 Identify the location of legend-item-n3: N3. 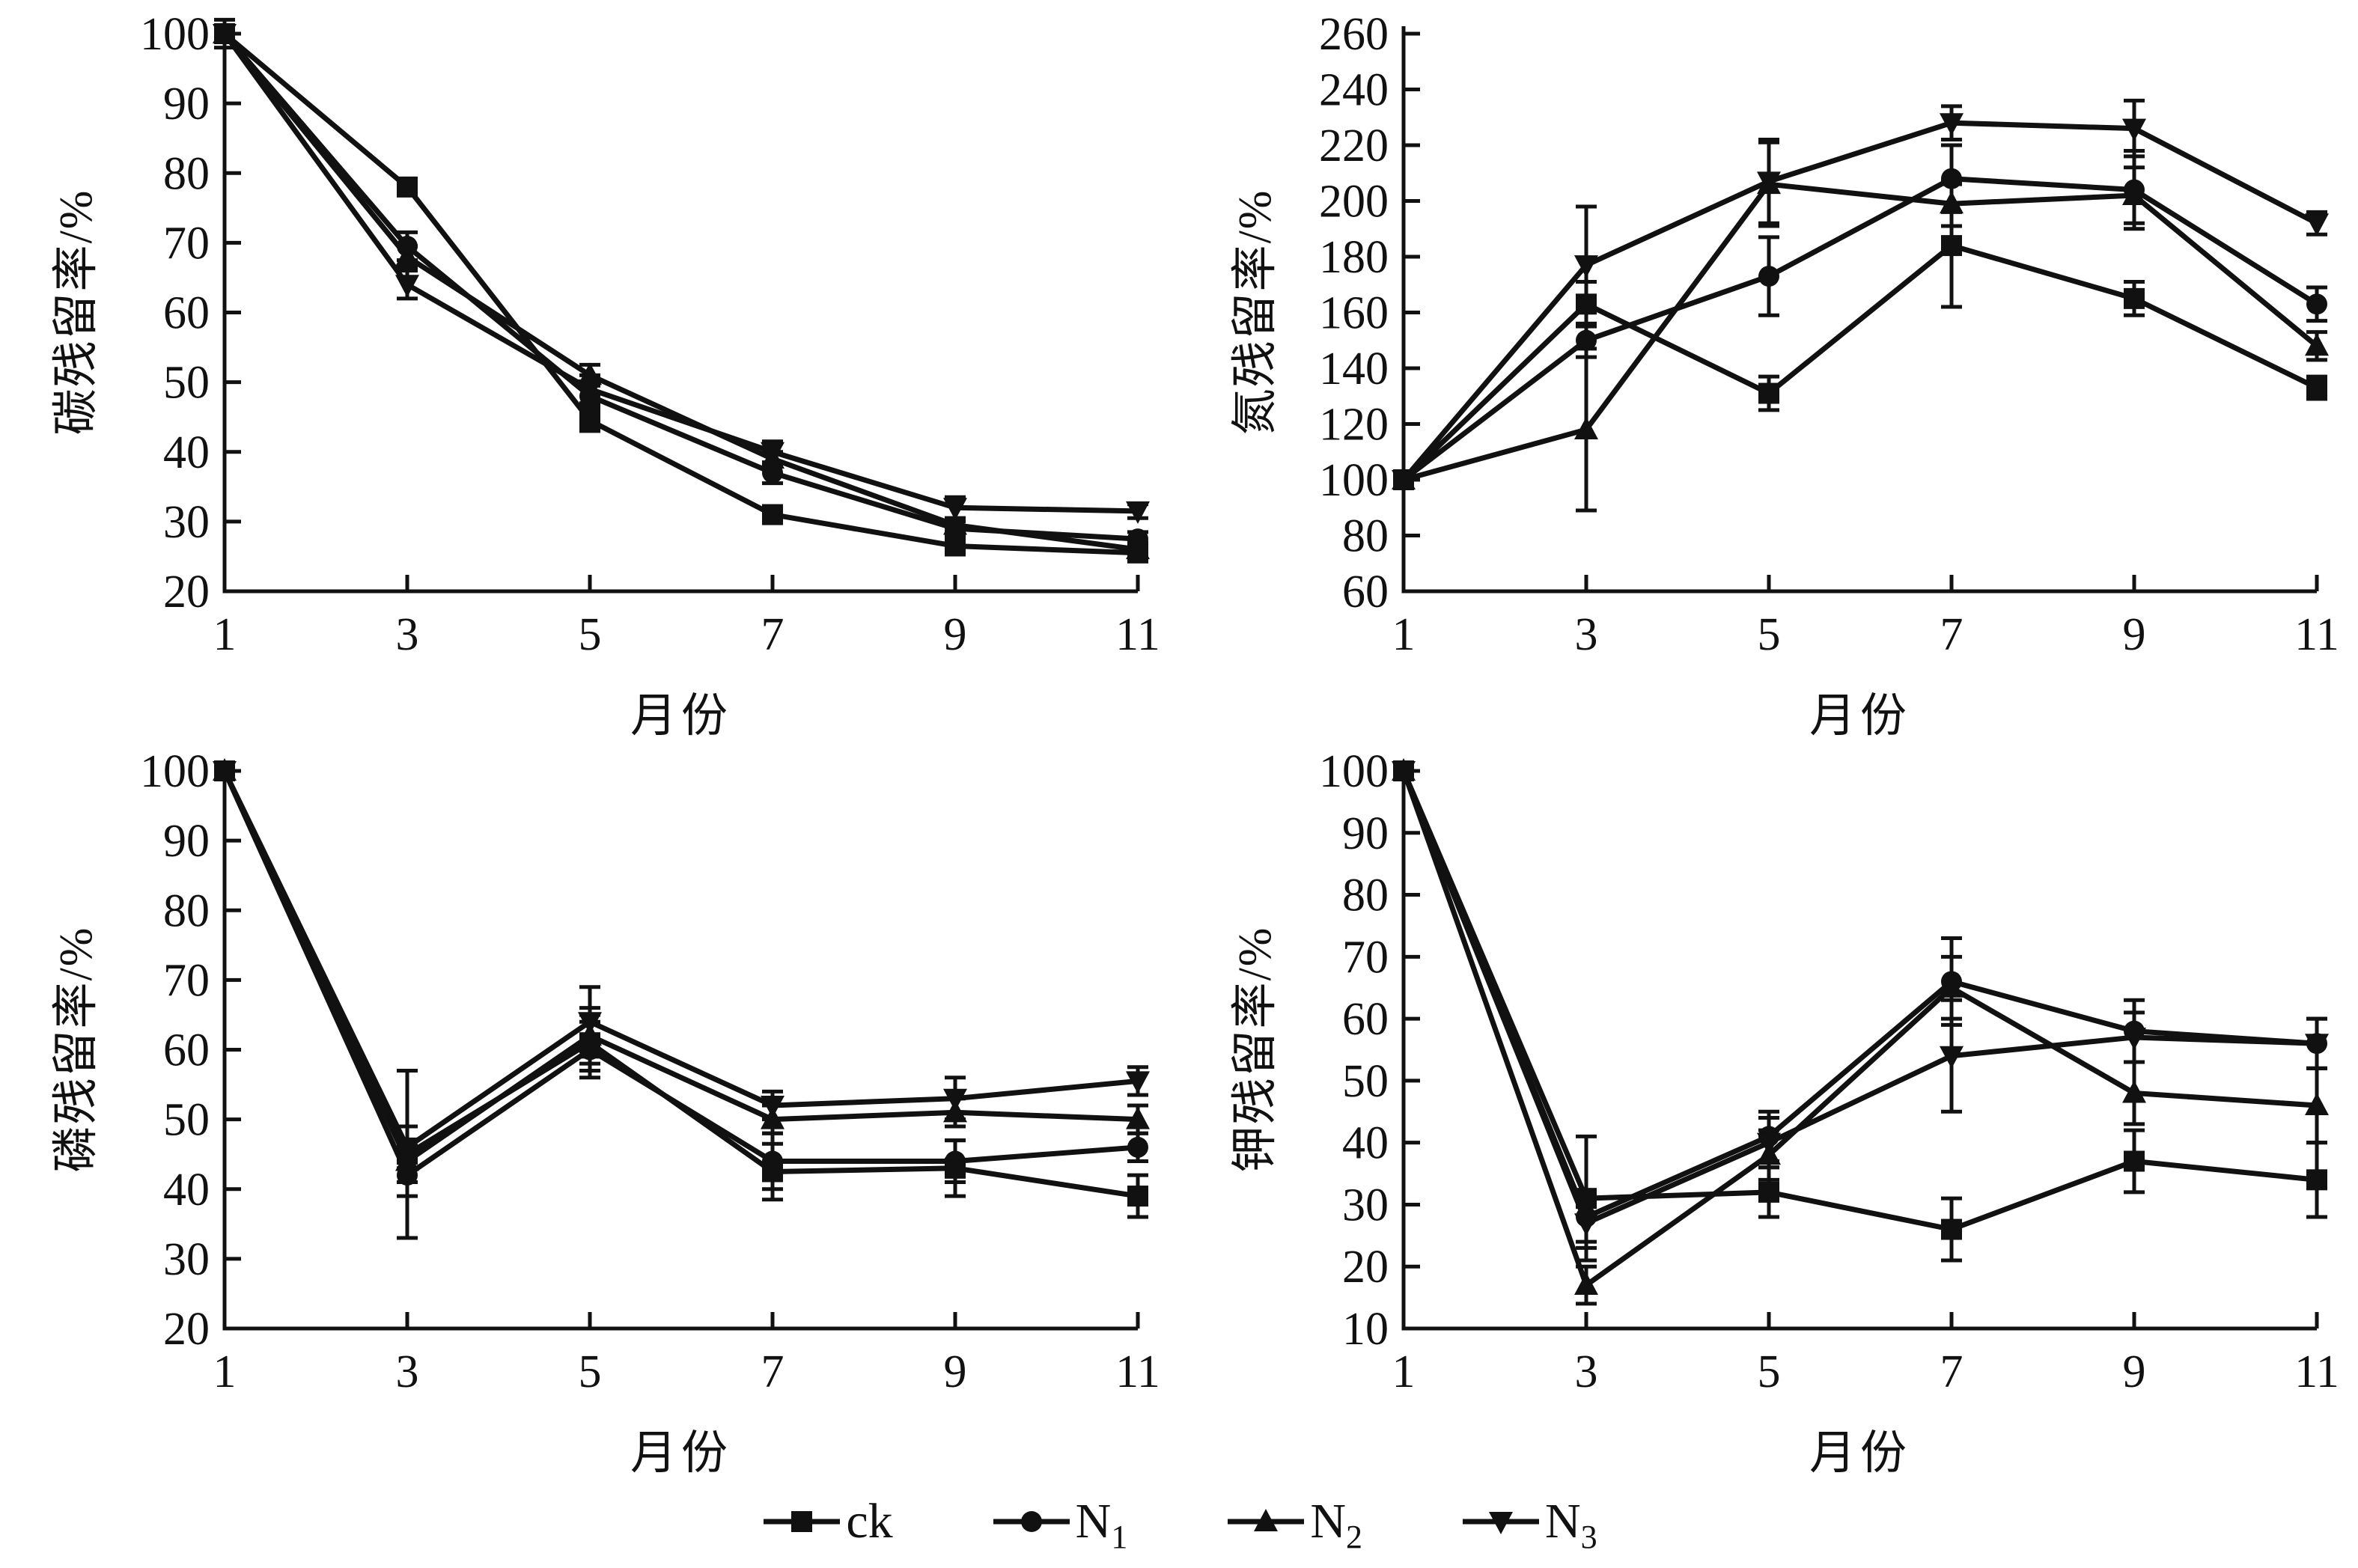
(1528, 1524).